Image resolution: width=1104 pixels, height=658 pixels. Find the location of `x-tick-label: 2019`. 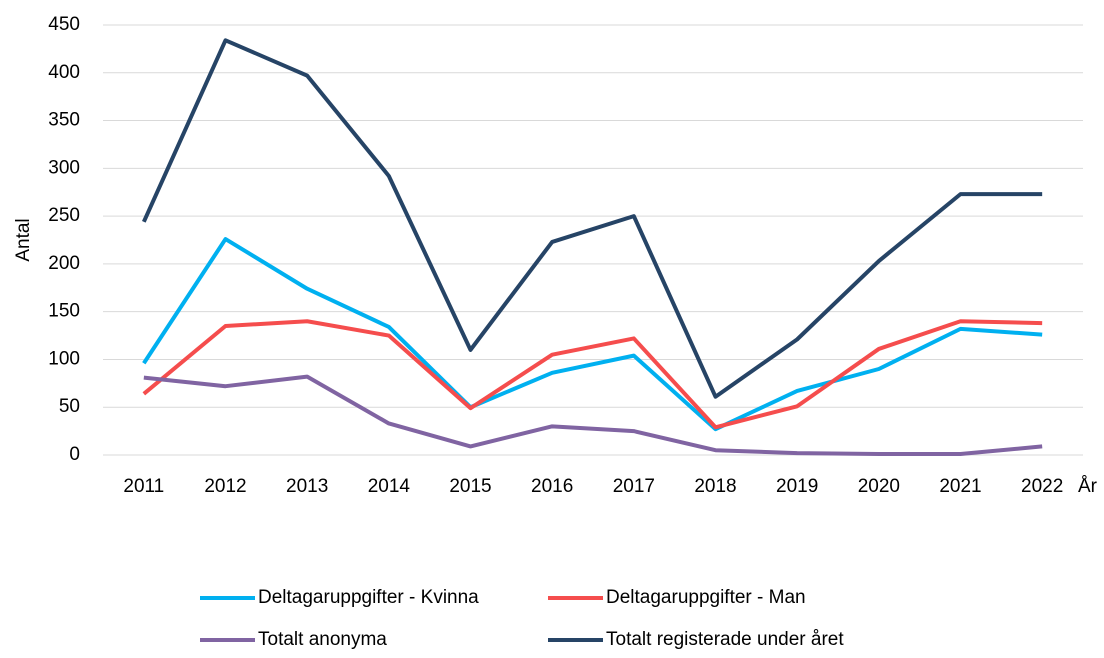

x-tick-label: 2019 is located at coordinates (797, 486).